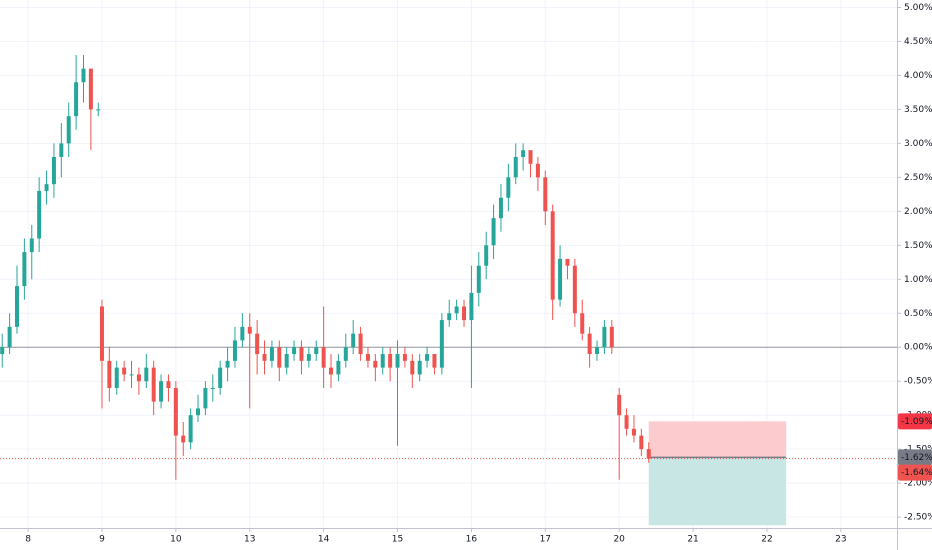 This screenshot has height=550, width=932. Describe the element at coordinates (918, 280) in the screenshot. I see `y-tick-label: 1.00%` at that location.